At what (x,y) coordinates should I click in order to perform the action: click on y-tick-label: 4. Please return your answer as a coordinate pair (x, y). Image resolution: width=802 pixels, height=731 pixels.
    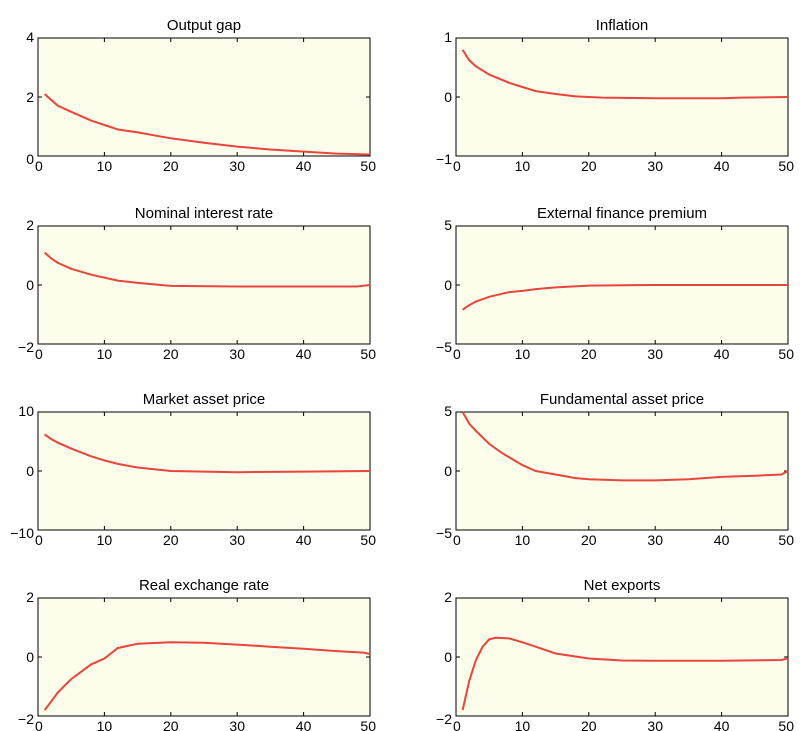
    Looking at the image, I should click on (30, 37).